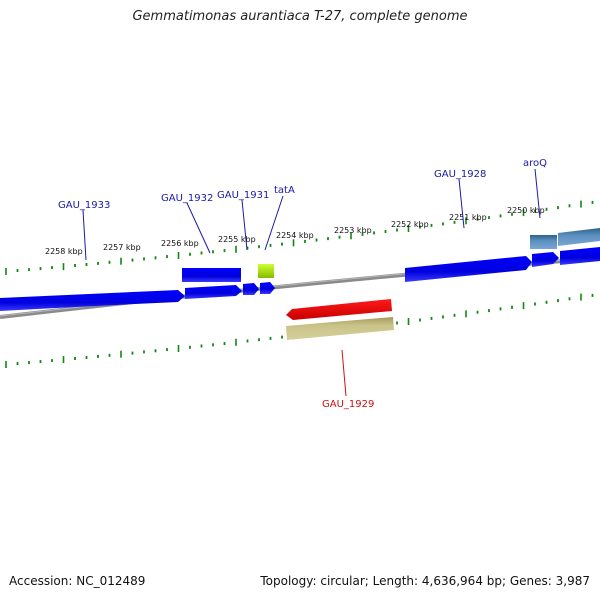 This screenshot has width=600, height=600. What do you see at coordinates (468, 217) in the screenshot?
I see `scale-label-2251: 2251 kbp` at bounding box center [468, 217].